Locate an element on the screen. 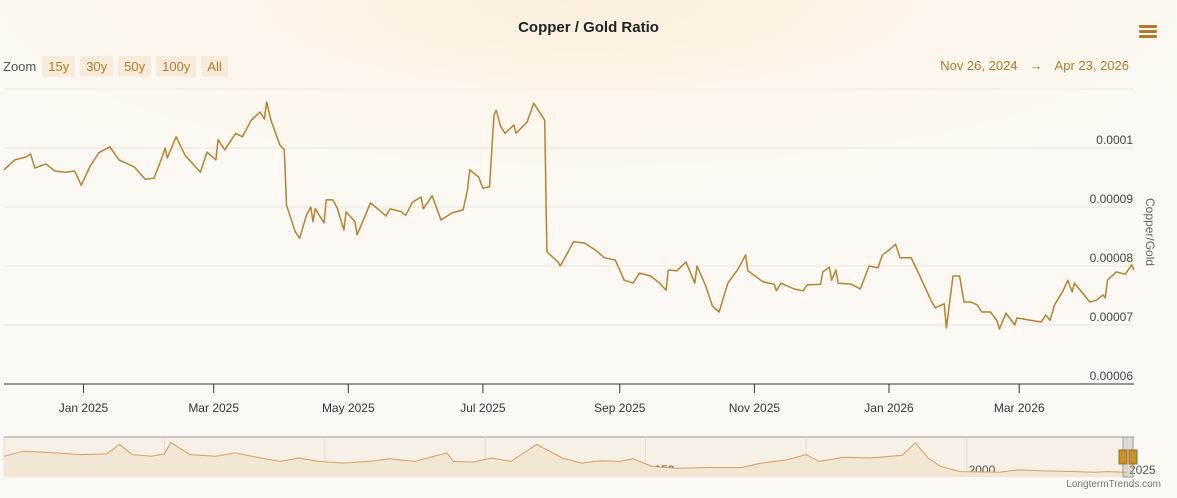 The width and height of the screenshot is (1177, 498). credit-link: LongtermTrends.com is located at coordinates (1113, 484).